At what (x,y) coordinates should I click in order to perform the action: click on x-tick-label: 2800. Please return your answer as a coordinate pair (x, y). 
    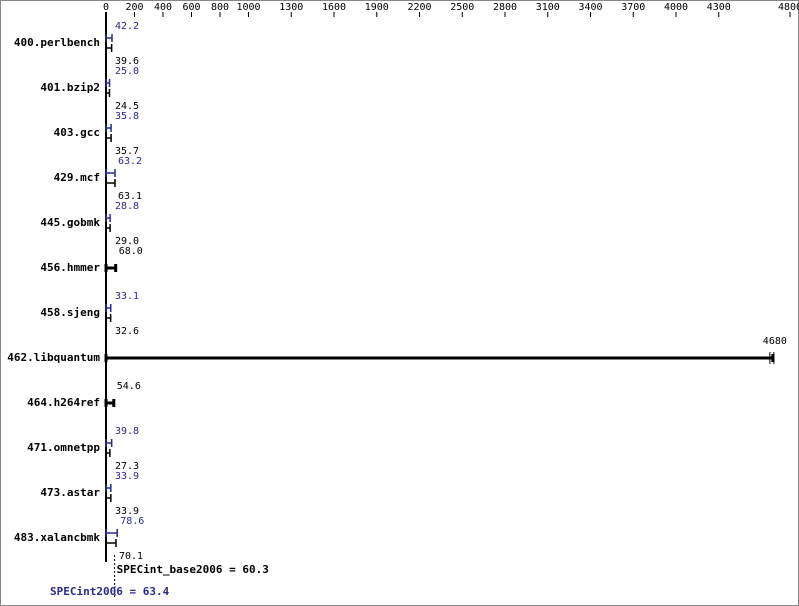
    Looking at the image, I should click on (505, 7).